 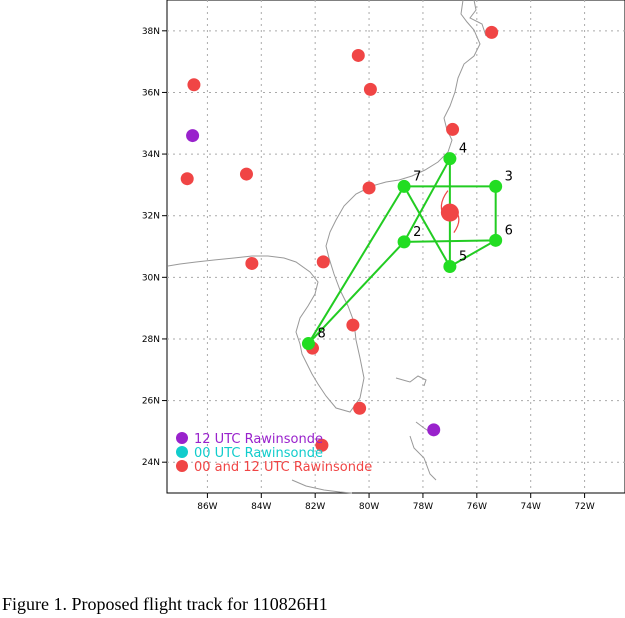 What do you see at coordinates (151, 402) in the screenshot?
I see `lat-tick-label: 26N` at bounding box center [151, 402].